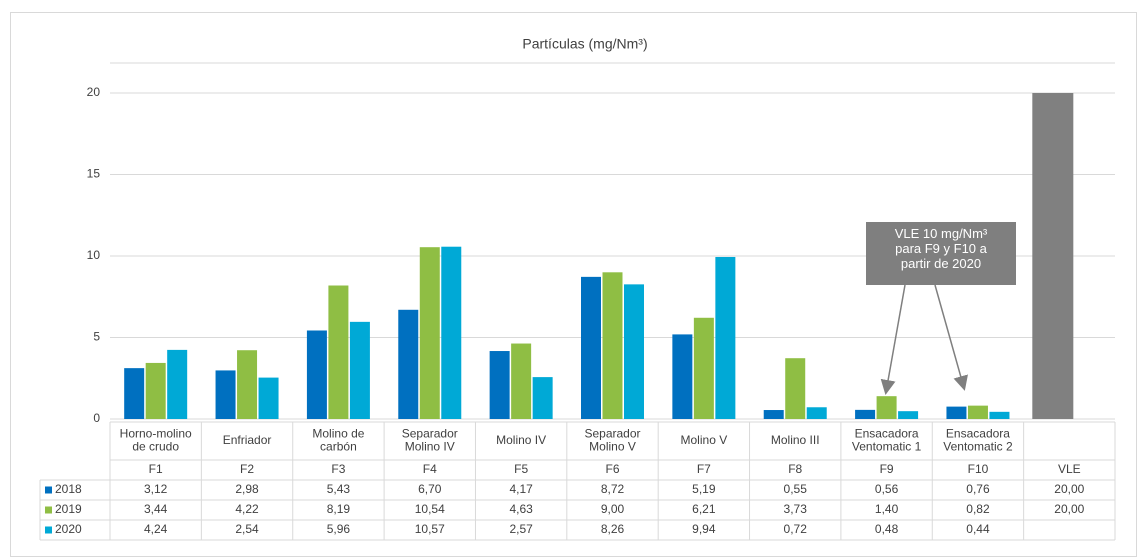 The width and height of the screenshot is (1147, 557). Describe the element at coordinates (339, 509) in the screenshot. I see `data-label: 8,19` at that location.